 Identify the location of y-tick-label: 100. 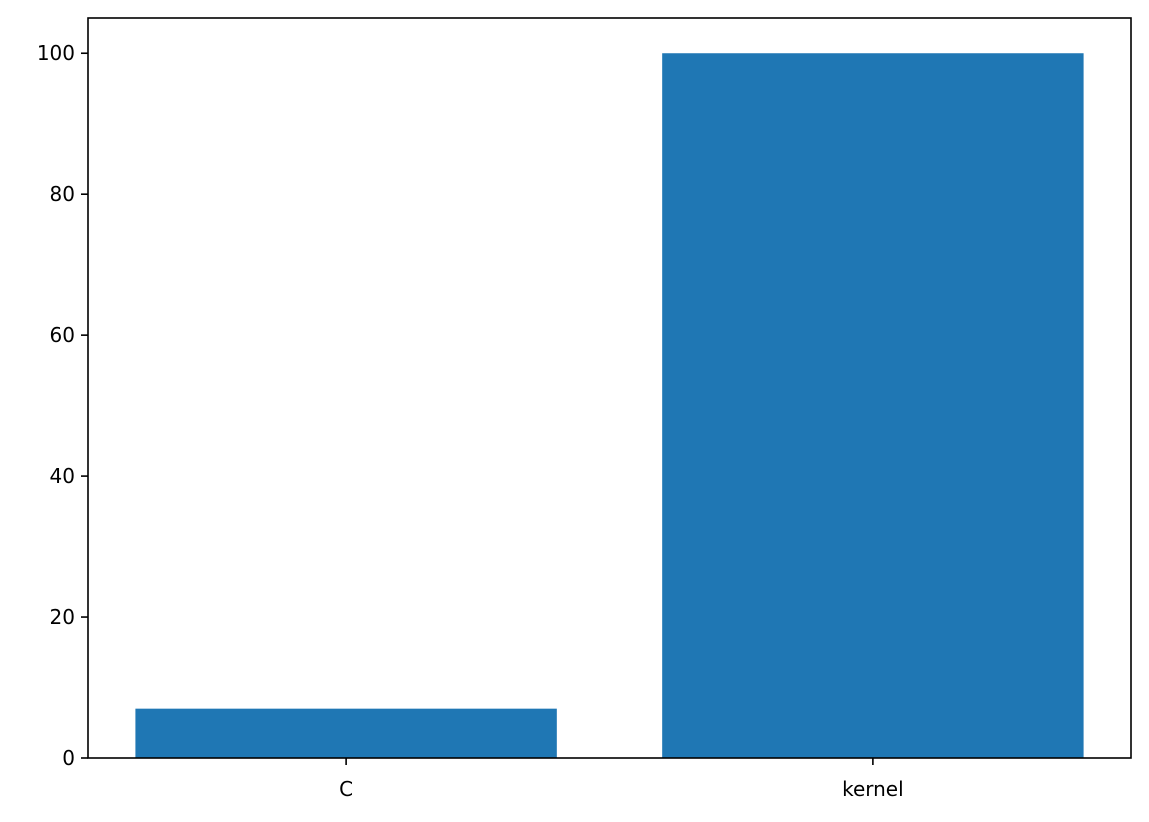
(56, 53).